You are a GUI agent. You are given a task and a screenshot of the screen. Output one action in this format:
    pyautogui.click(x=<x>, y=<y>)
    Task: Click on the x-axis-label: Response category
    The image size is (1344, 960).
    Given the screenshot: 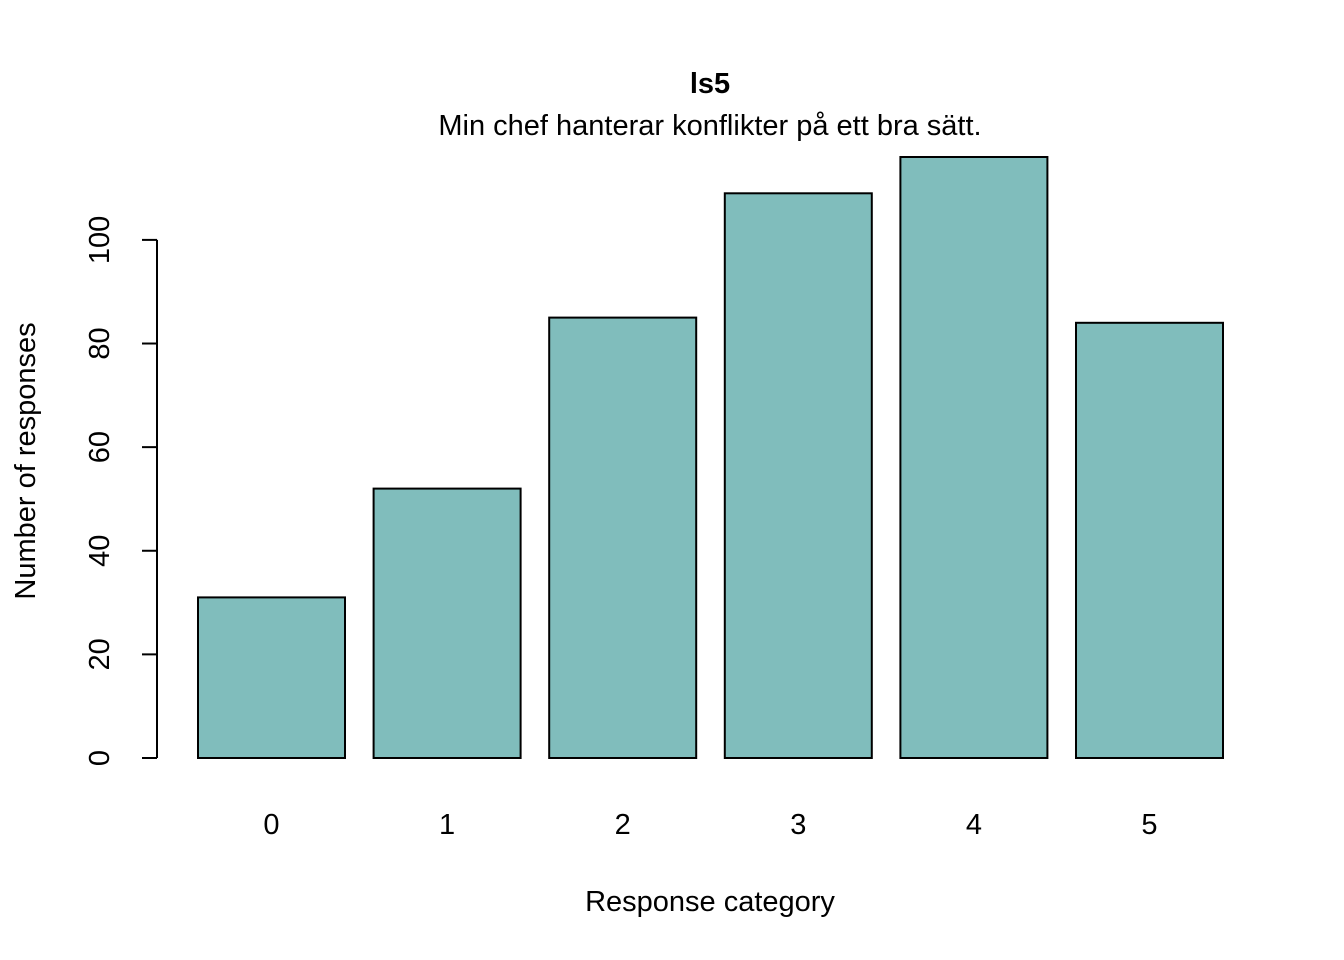 What is the action you would take?
    pyautogui.click(x=710, y=902)
    